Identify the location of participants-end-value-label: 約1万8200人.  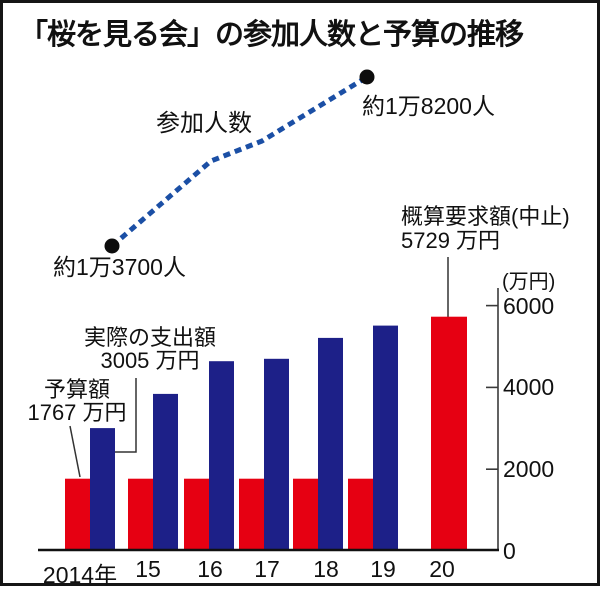
(428, 106).